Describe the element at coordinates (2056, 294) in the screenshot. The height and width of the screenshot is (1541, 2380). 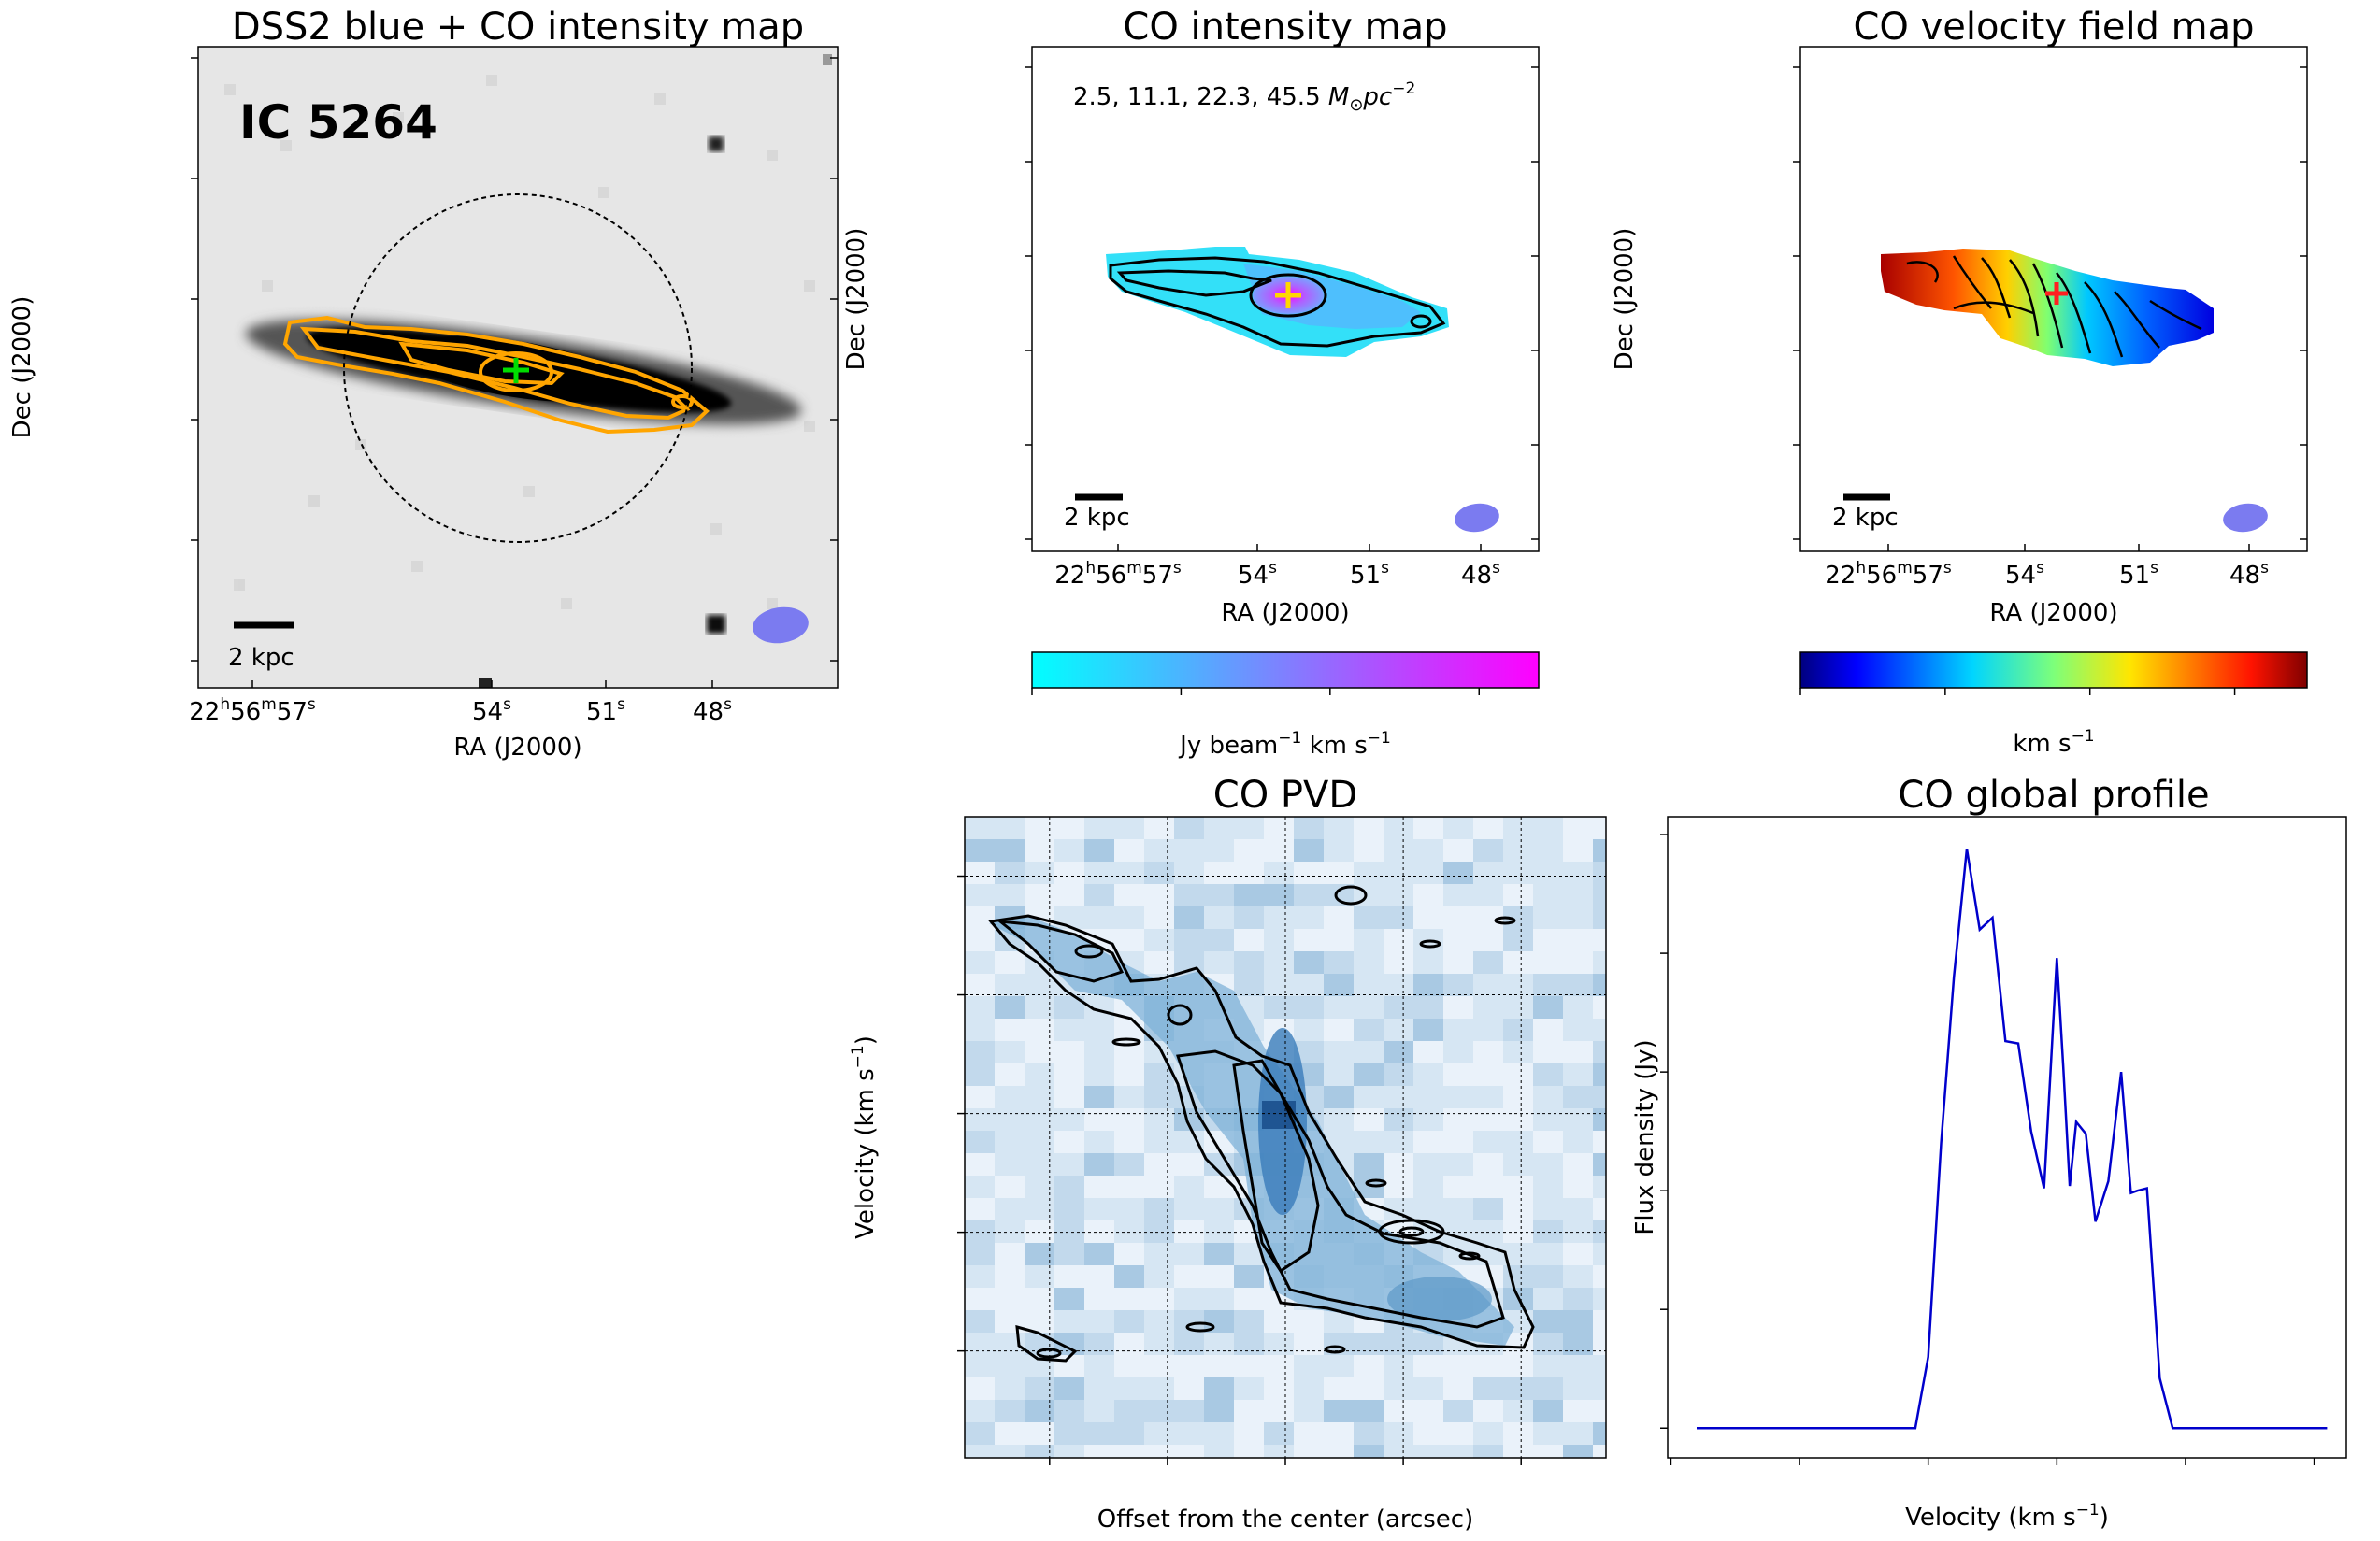
I see `panel3-center-marker` at that location.